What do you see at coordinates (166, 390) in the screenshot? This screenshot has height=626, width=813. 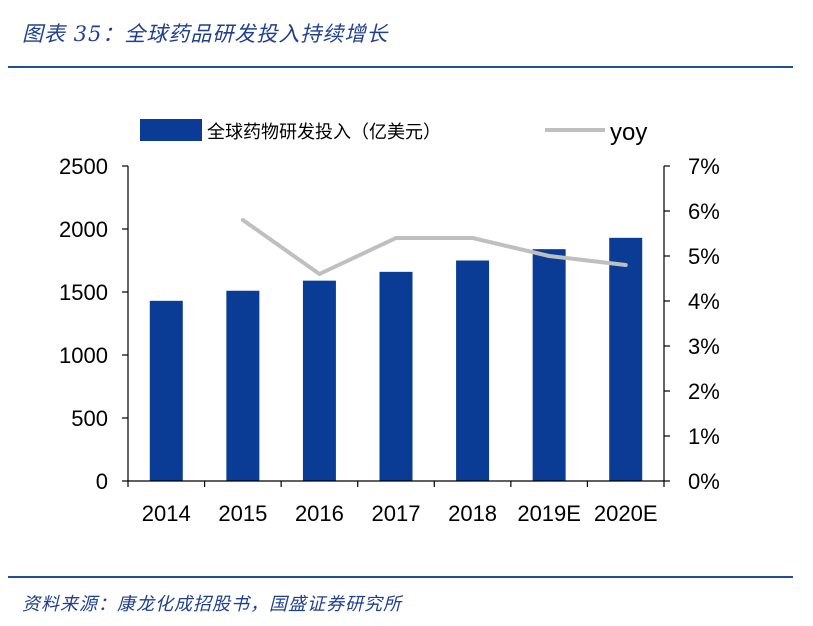 I see `bar-2014` at bounding box center [166, 390].